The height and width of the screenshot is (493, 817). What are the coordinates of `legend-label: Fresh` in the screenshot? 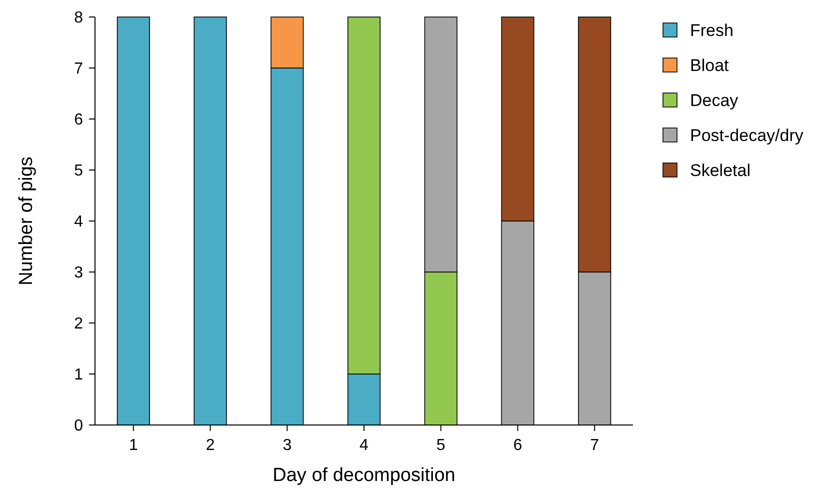 It's located at (712, 30).